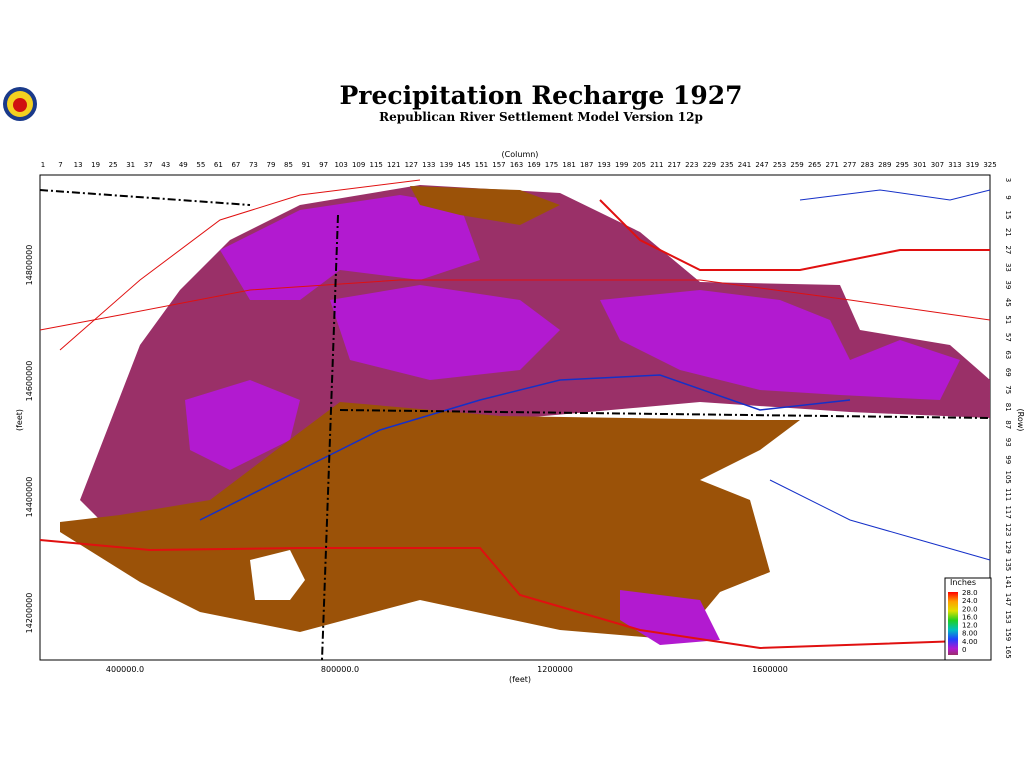 This screenshot has width=1024, height=773. What do you see at coordinates (1008, 267) in the screenshot?
I see `row-tick-label: 33` at bounding box center [1008, 267].